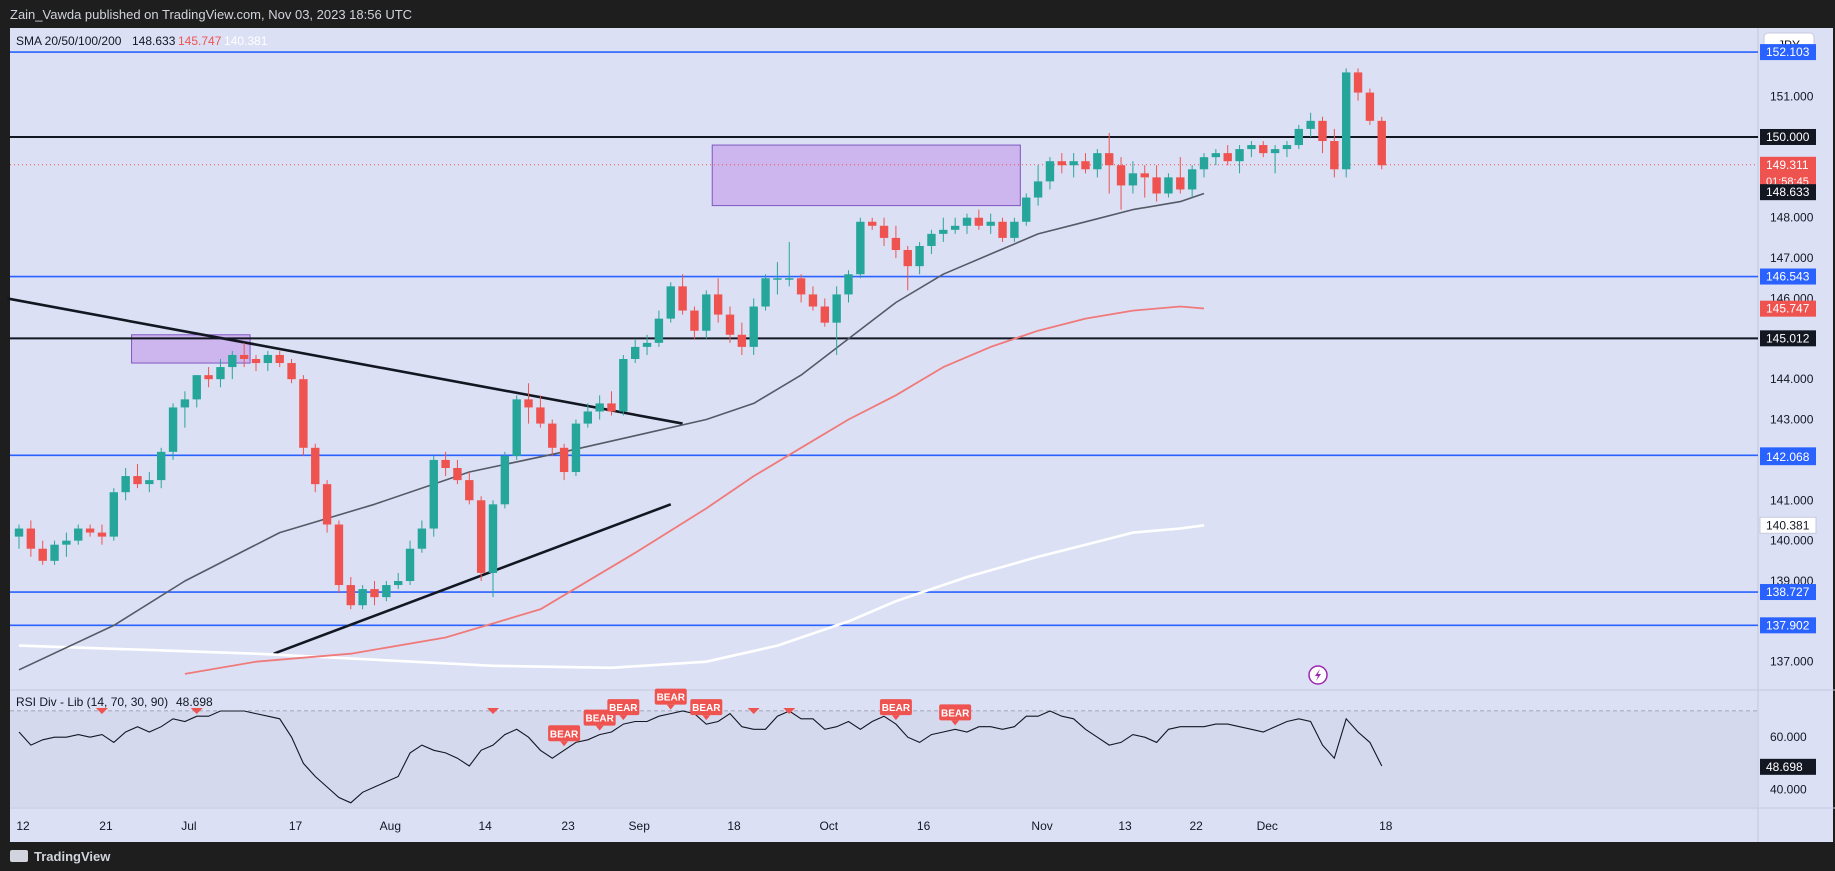 This screenshot has width=1835, height=871. I want to click on time-axis-bg, so click(884, 825).